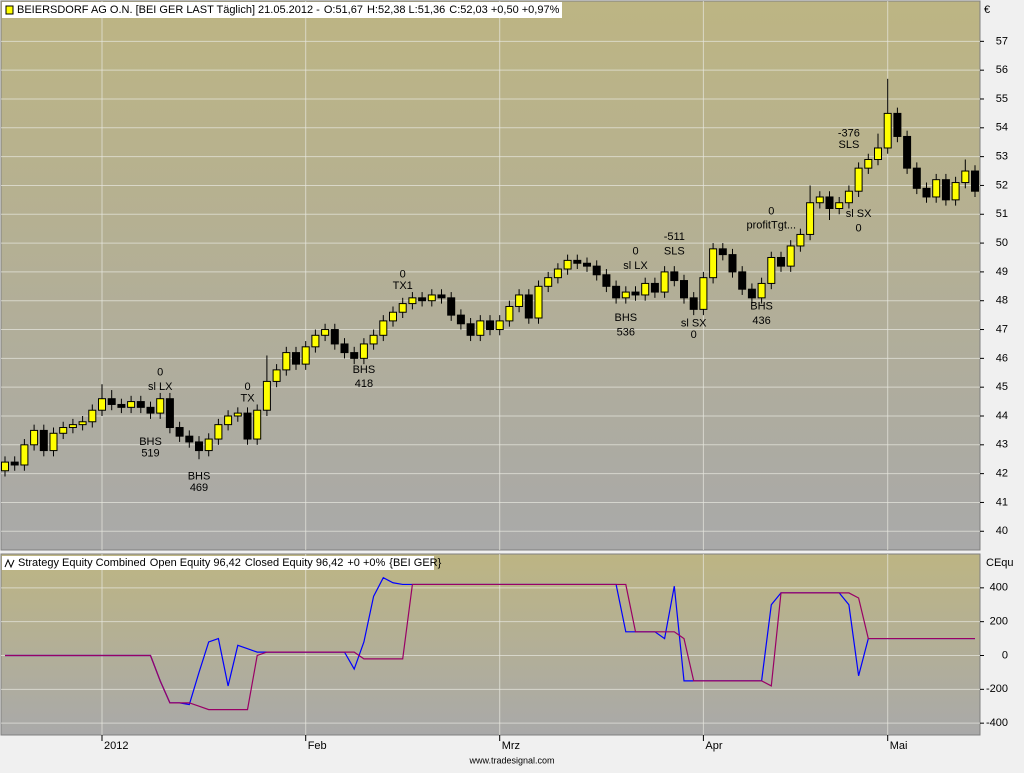  What do you see at coordinates (849, 133) in the screenshot?
I see `signal-label: -376` at bounding box center [849, 133].